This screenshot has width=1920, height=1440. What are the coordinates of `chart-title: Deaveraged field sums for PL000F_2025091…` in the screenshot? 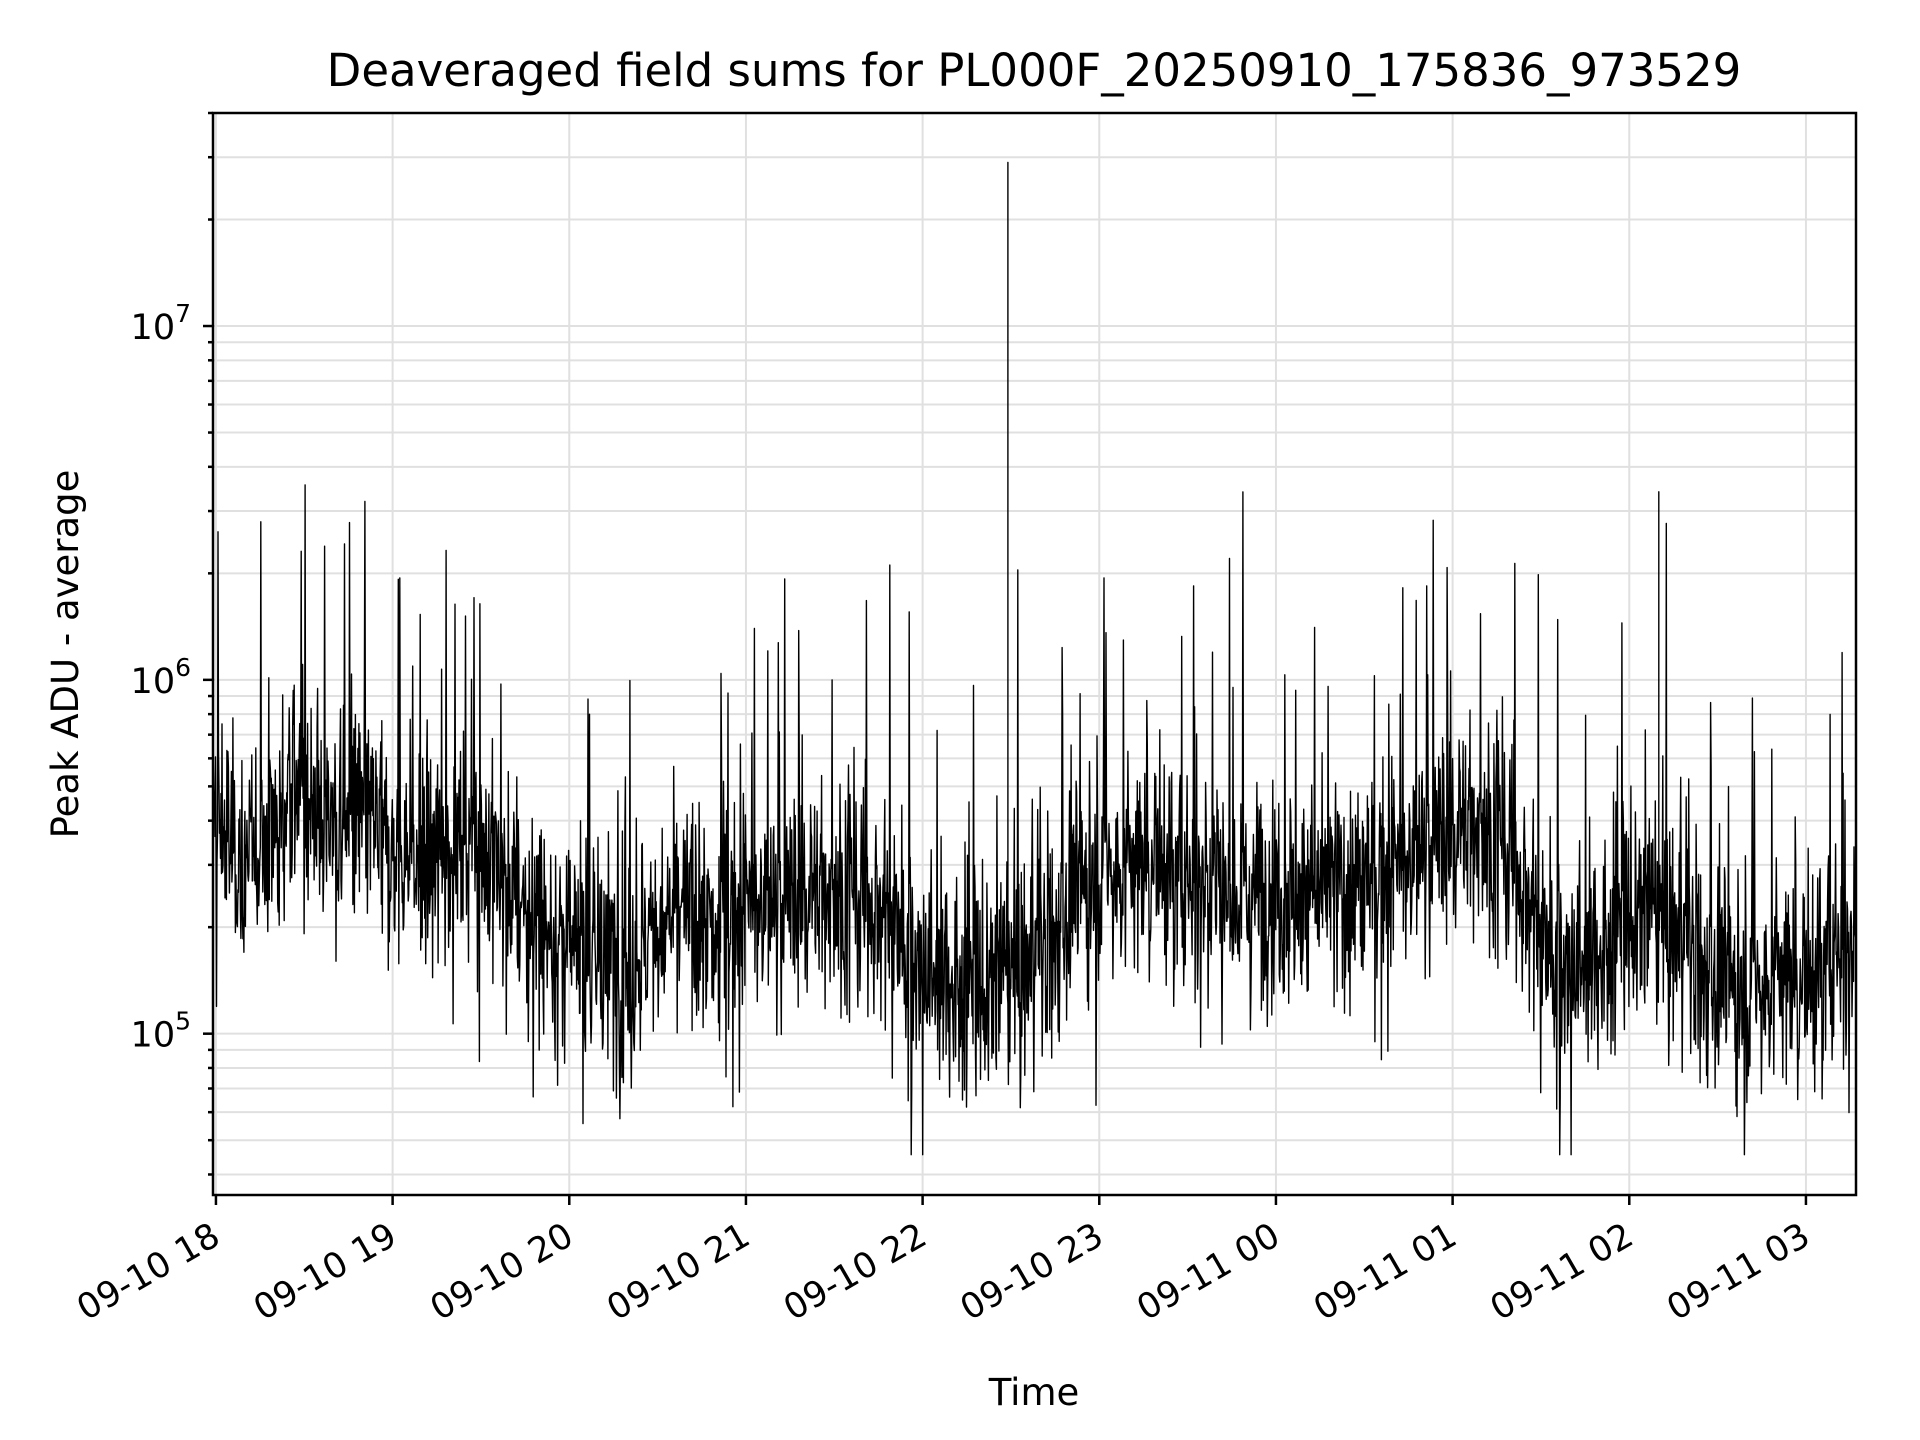 It's located at (1034, 70).